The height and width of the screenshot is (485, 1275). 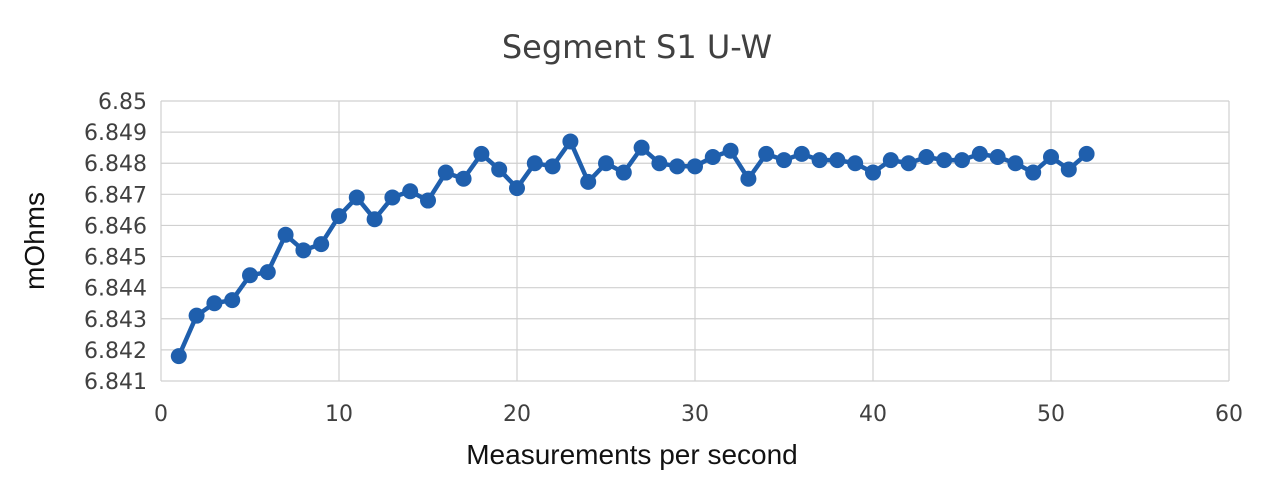 I want to click on x-tick-label: 20, so click(x=517, y=414).